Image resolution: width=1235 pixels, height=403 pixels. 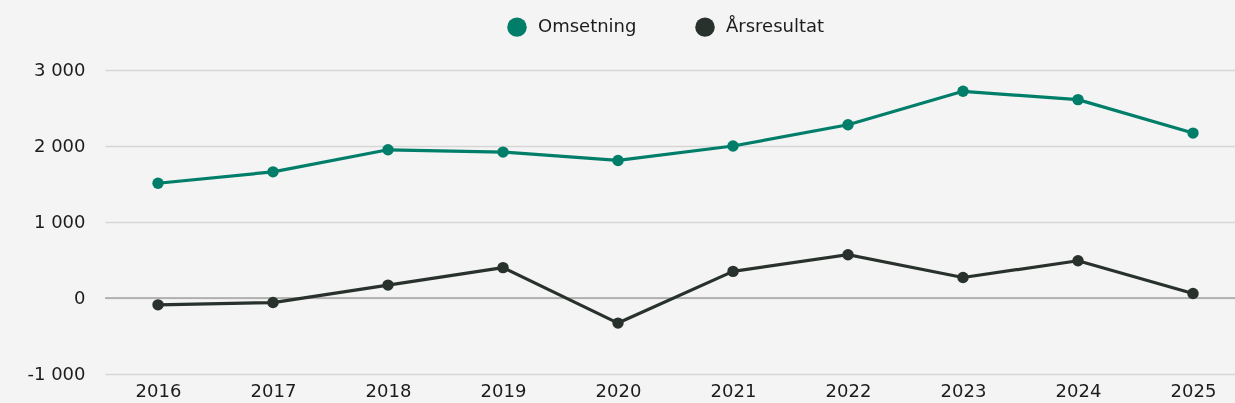 What do you see at coordinates (80, 297) in the screenshot?
I see `y-tick-label: 0` at bounding box center [80, 297].